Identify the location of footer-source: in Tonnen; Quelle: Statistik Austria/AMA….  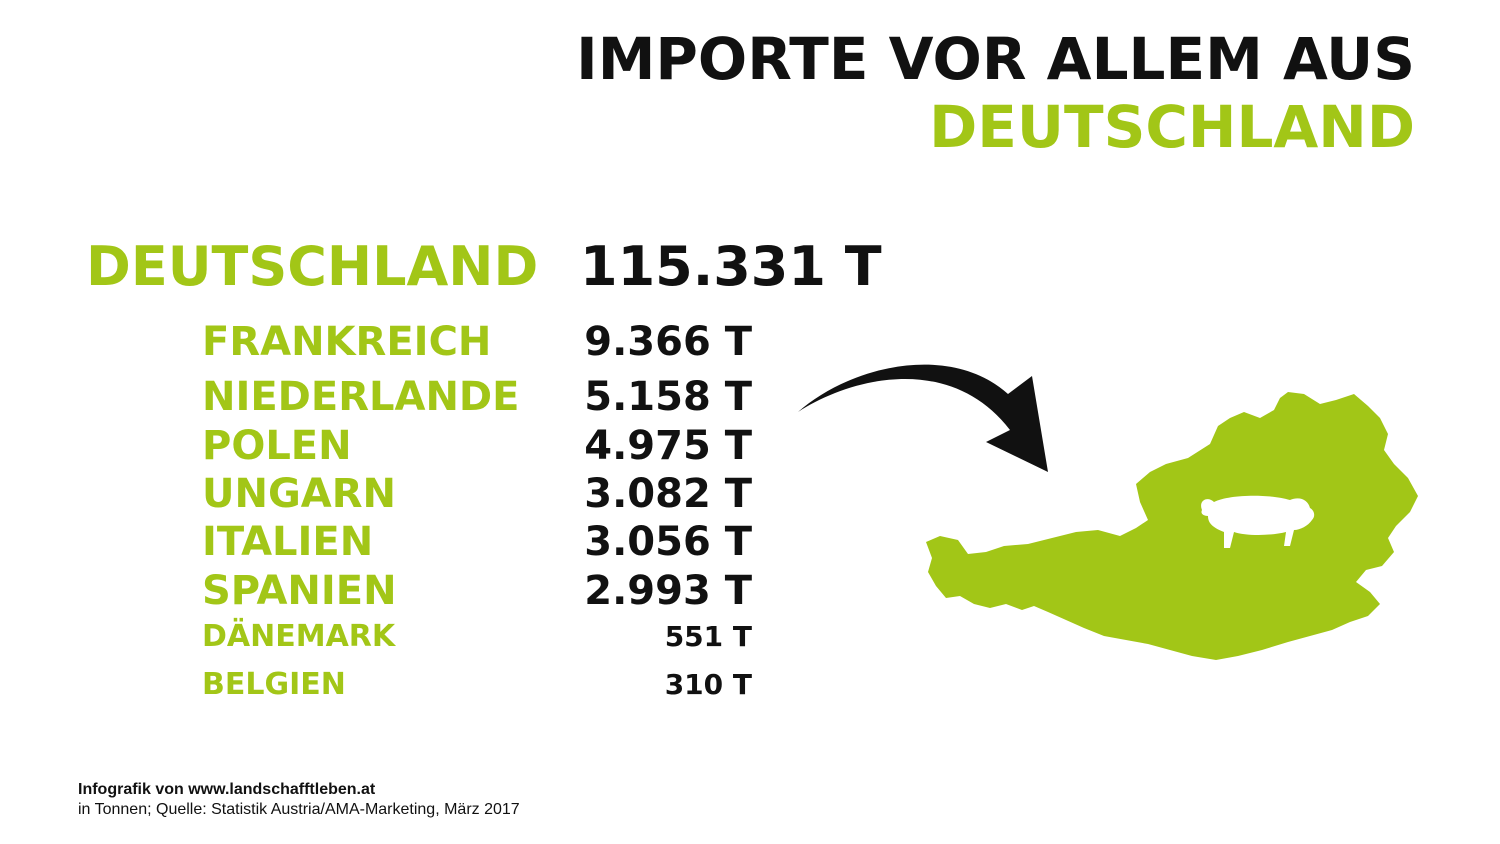
(299, 809).